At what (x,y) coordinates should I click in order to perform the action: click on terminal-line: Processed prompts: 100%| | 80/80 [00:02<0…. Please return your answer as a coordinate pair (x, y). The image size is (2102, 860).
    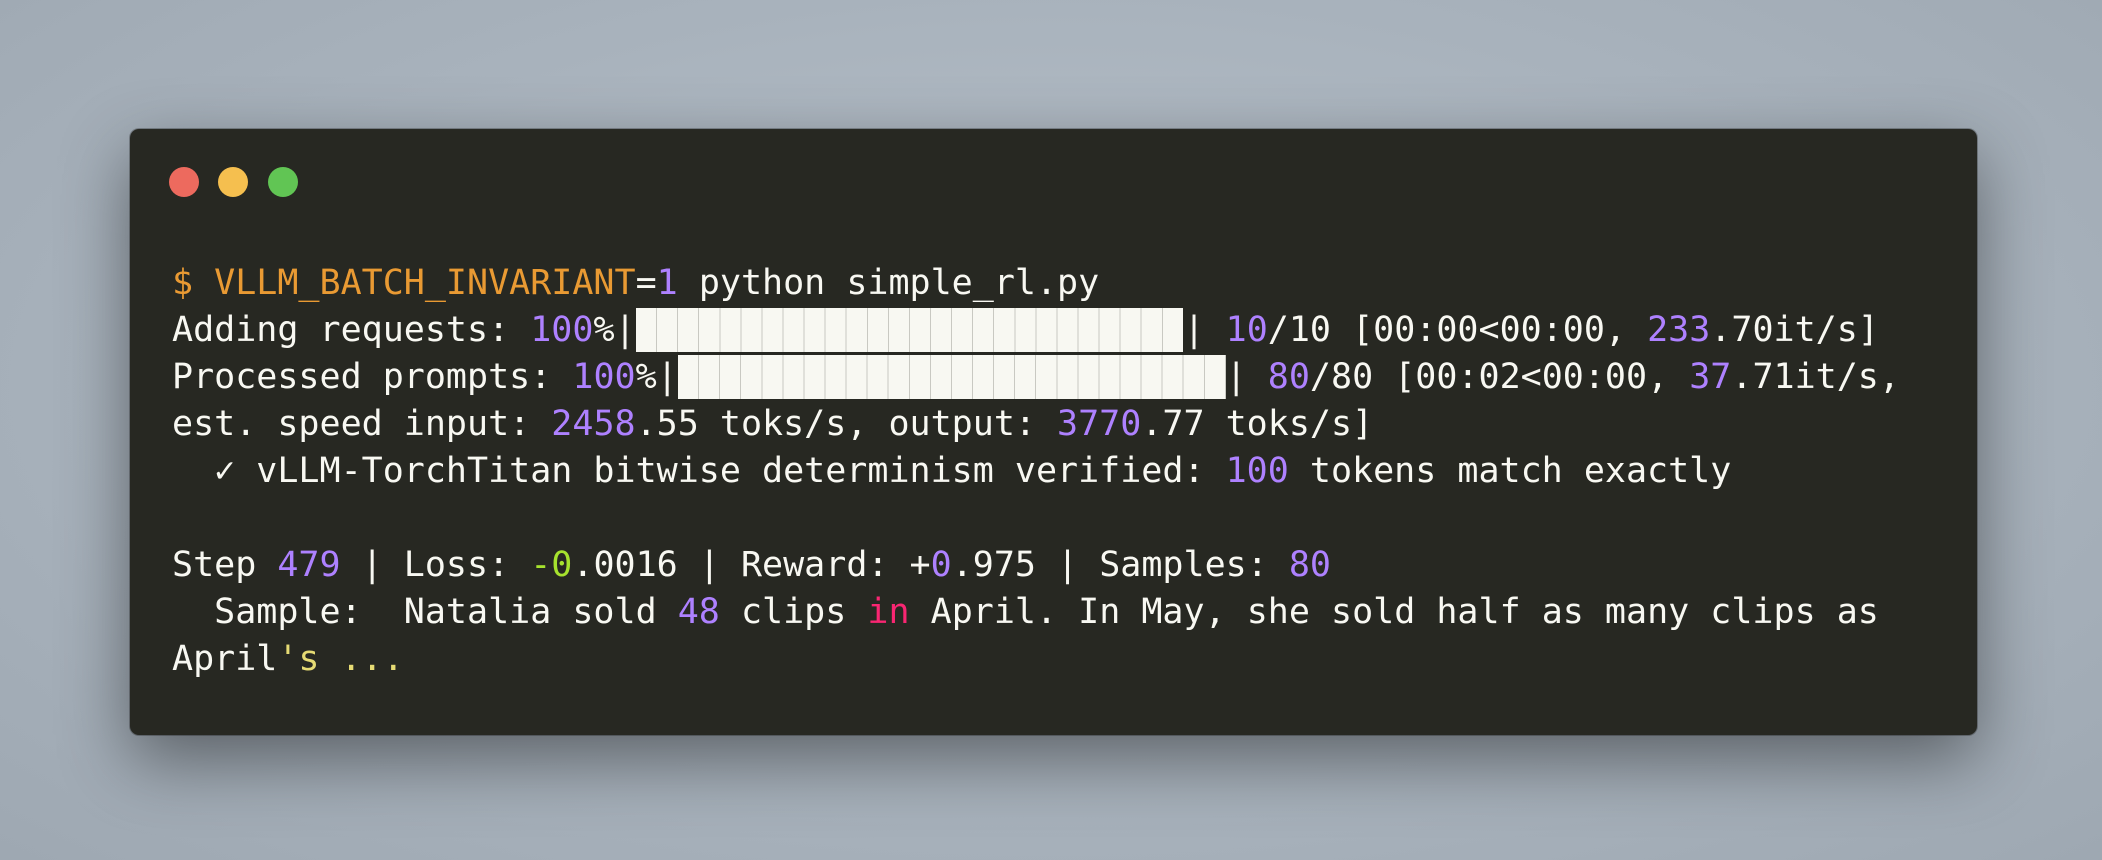
    Looking at the image, I should click on (1064, 377).